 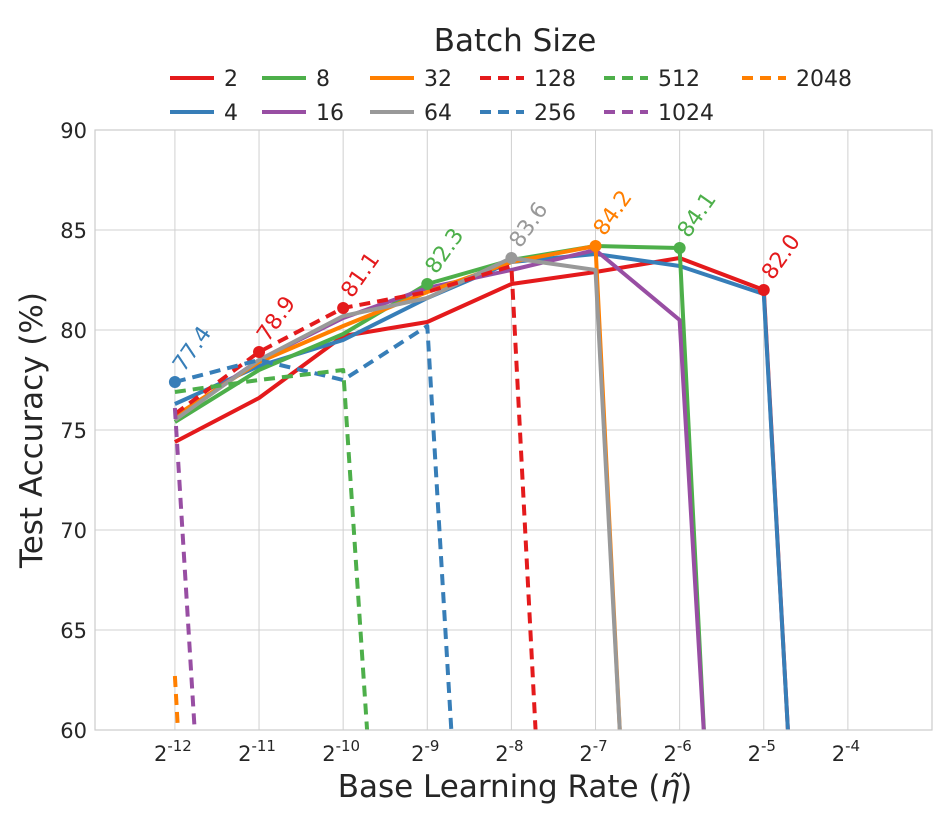 I want to click on x-tick-exponent: -10, so click(x=348, y=746).